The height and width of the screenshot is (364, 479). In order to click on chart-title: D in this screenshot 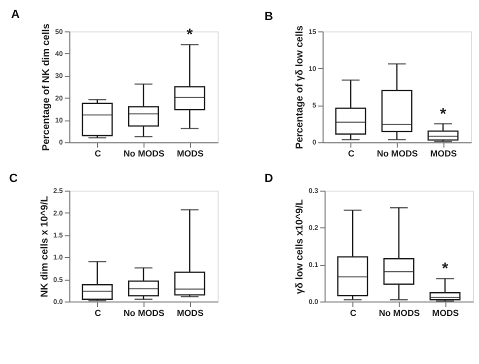, I will do `click(269, 177)`.